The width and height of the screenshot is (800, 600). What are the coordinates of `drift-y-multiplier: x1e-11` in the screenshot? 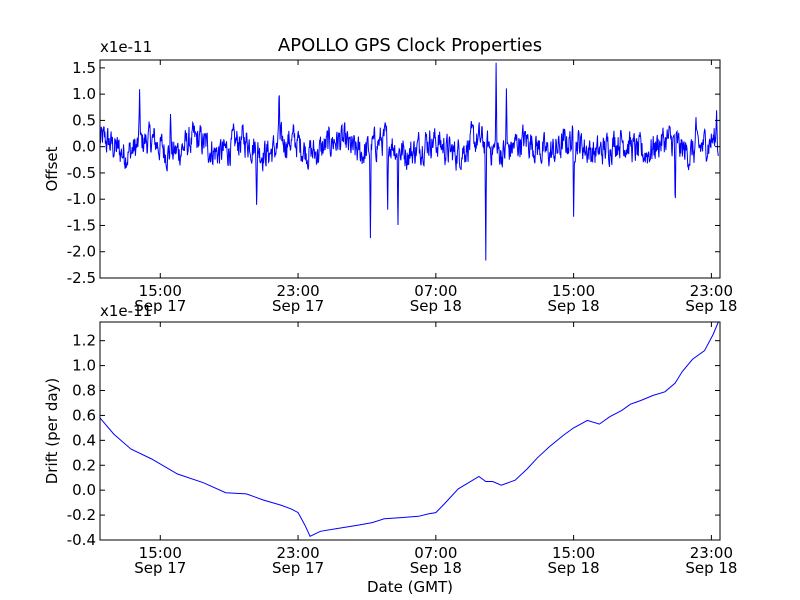 It's located at (126, 311).